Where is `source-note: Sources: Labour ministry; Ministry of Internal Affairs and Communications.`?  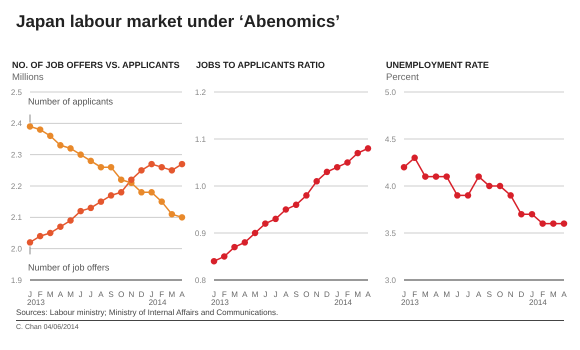
source-note: Sources: Labour ministry; Ministry of Internal Affairs and Communications. is located at coordinates (147, 312).